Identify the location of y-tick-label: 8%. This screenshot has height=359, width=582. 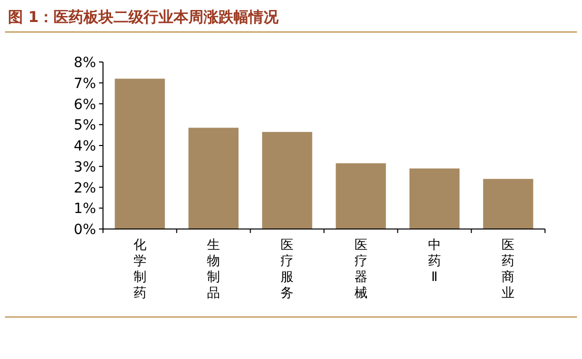
(85, 63).